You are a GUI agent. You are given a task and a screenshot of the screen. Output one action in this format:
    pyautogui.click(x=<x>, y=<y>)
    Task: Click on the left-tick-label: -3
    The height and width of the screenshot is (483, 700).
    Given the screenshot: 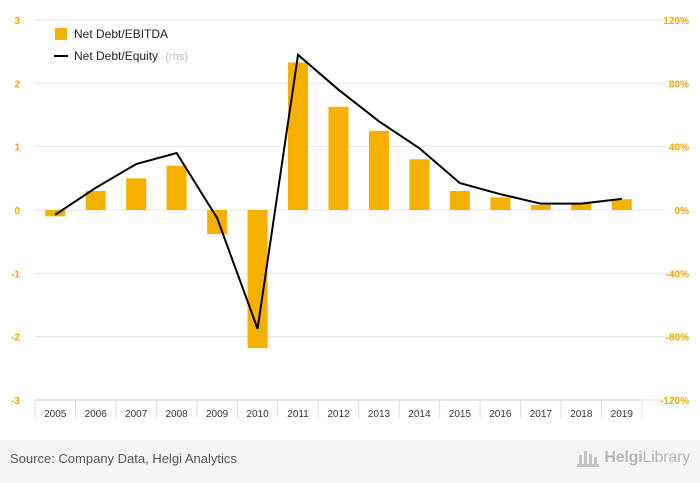 What is the action you would take?
    pyautogui.click(x=15, y=401)
    